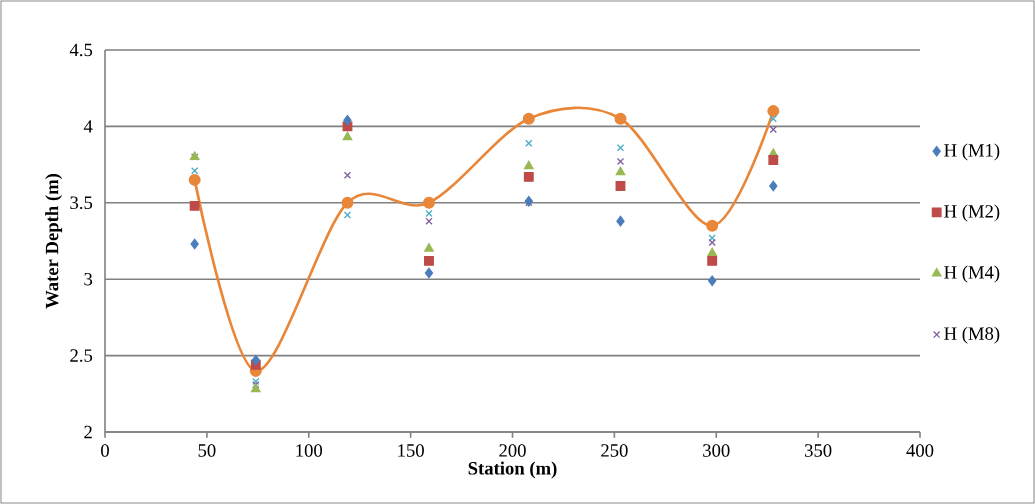 This screenshot has height=504, width=1035. I want to click on legend-label: H (M4), so click(972, 274).